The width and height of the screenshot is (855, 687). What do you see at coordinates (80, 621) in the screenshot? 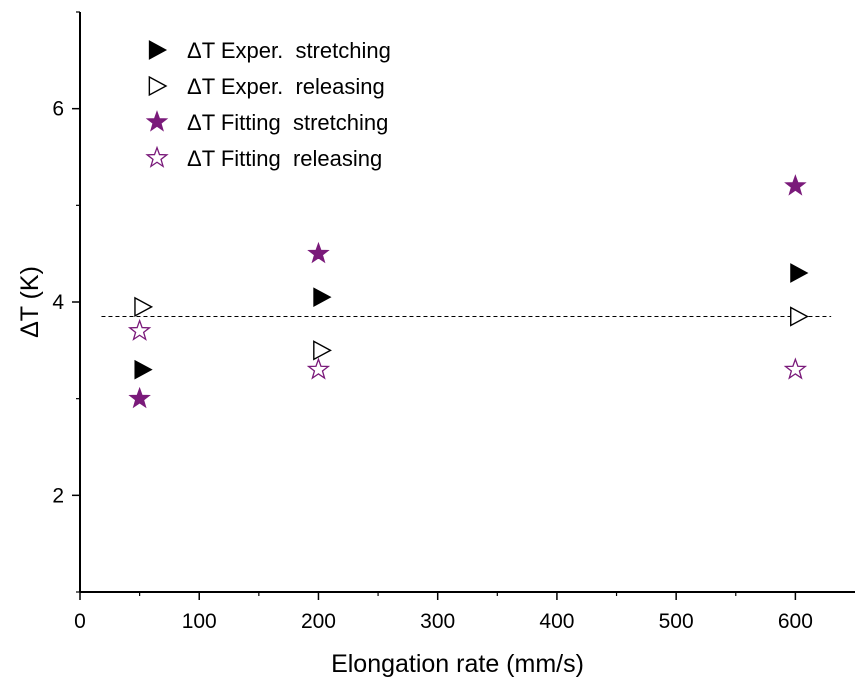
I see `x-tick-label: 0` at bounding box center [80, 621].